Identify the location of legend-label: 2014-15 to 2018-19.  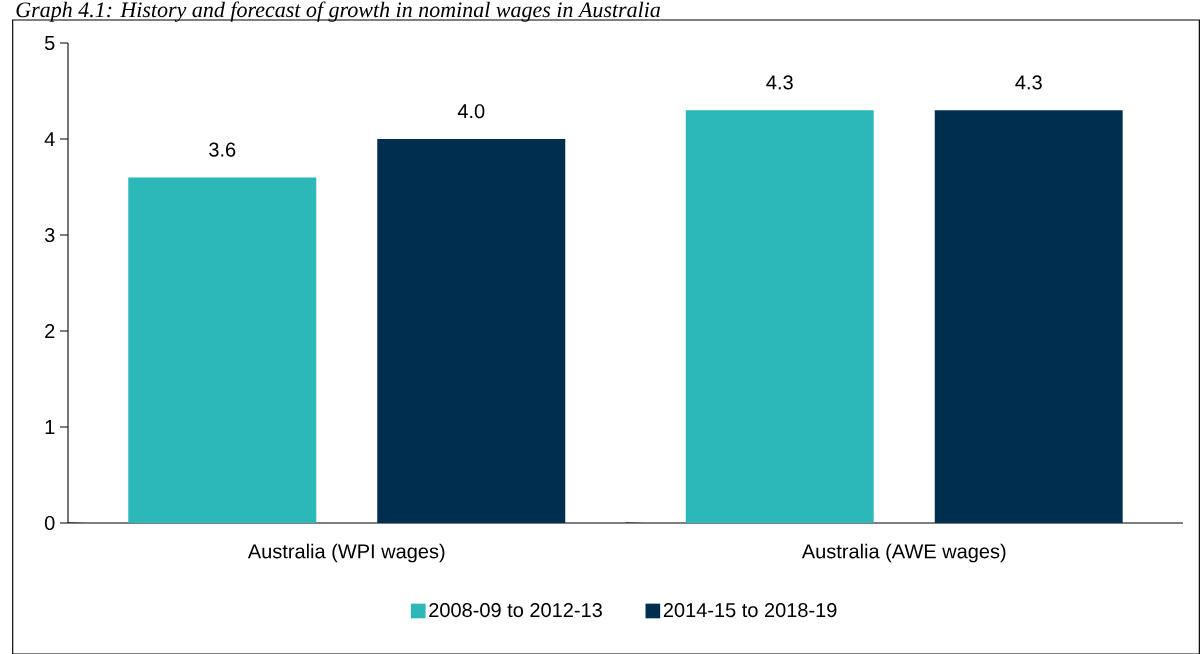
(750, 610).